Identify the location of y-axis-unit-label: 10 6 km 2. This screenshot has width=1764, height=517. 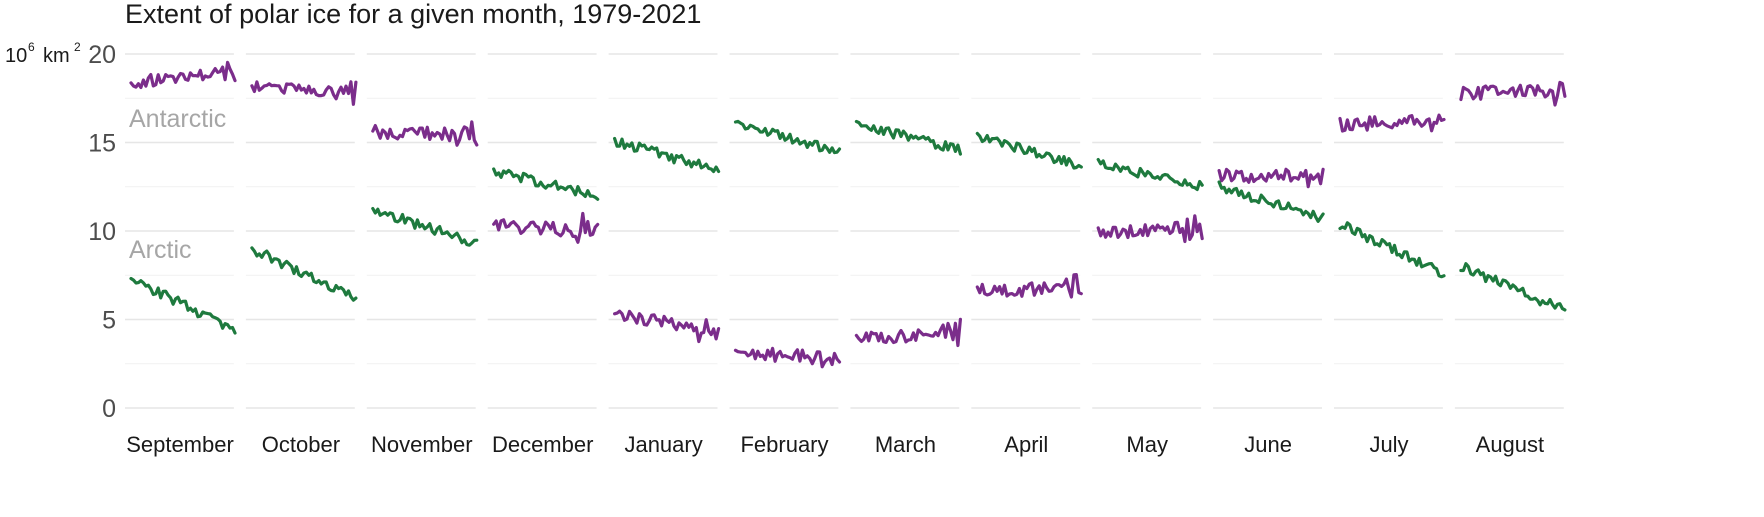
(43, 53).